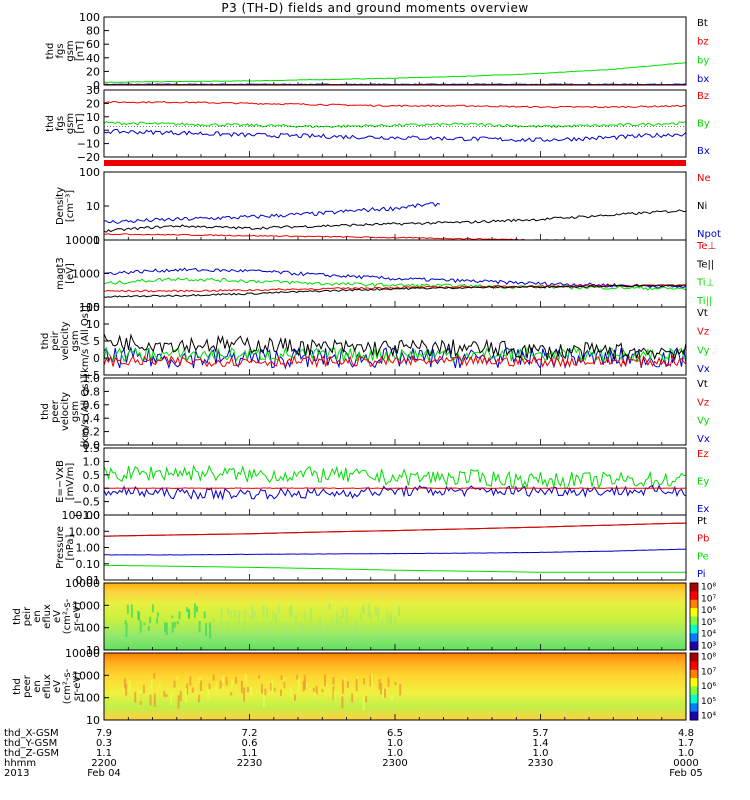 The height and width of the screenshot is (800, 750). I want to click on y-axis-label: peer, so click(27, 686).